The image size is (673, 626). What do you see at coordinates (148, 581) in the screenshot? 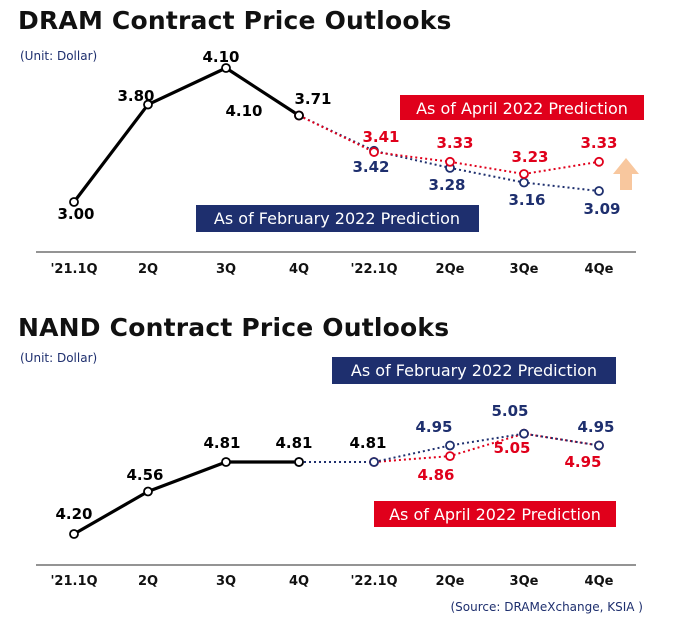
I see `nand-x-tick-label: 2Q` at bounding box center [148, 581].